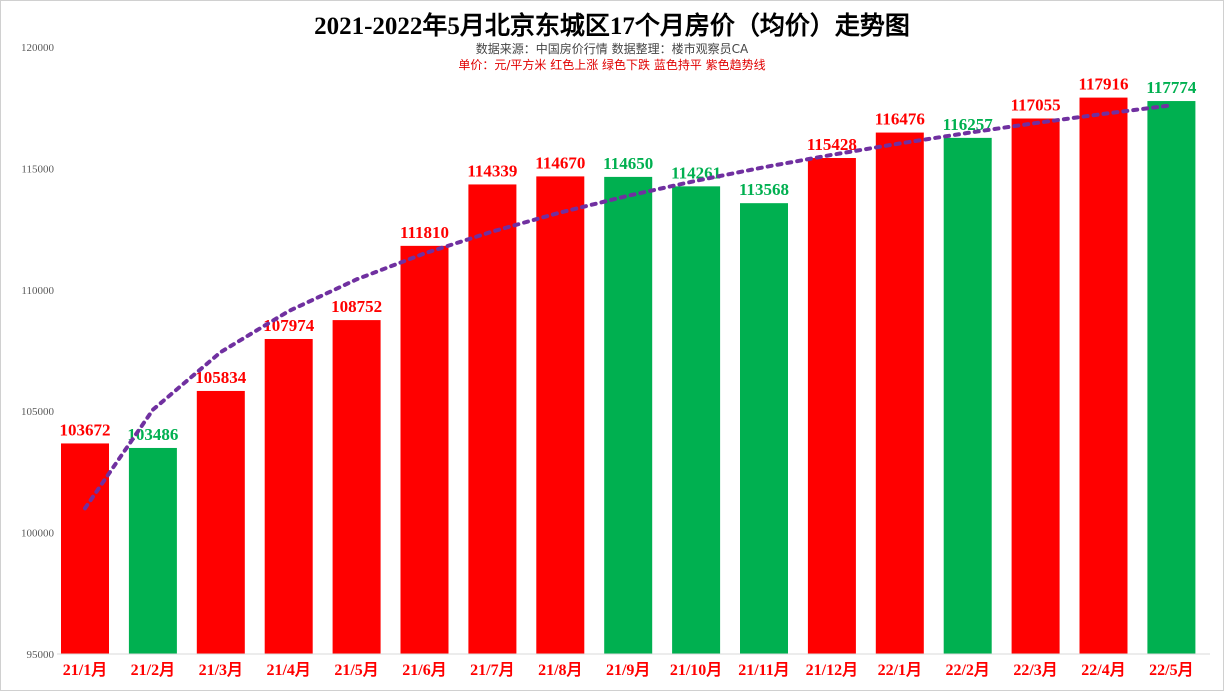  Describe the element at coordinates (612, 65) in the screenshot. I see `chart-legend-note: 单价：元/平方米 红色上涨 绿色下跌 蓝色持平 紫色趋势线` at that location.